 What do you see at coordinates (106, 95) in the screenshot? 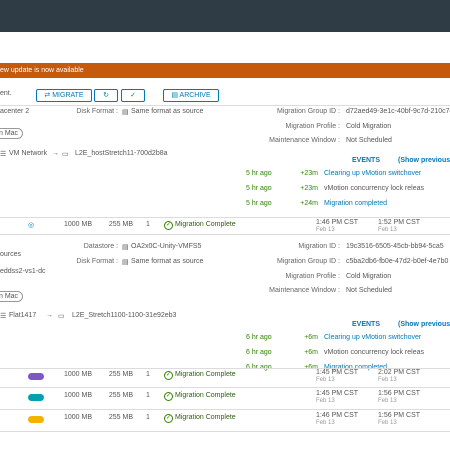
I see `icon-button: ↻` at bounding box center [106, 95].